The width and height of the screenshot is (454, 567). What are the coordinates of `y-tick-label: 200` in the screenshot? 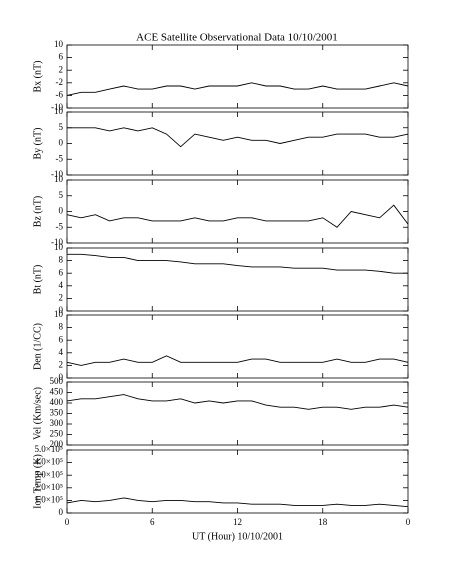 It's located at (57, 444).